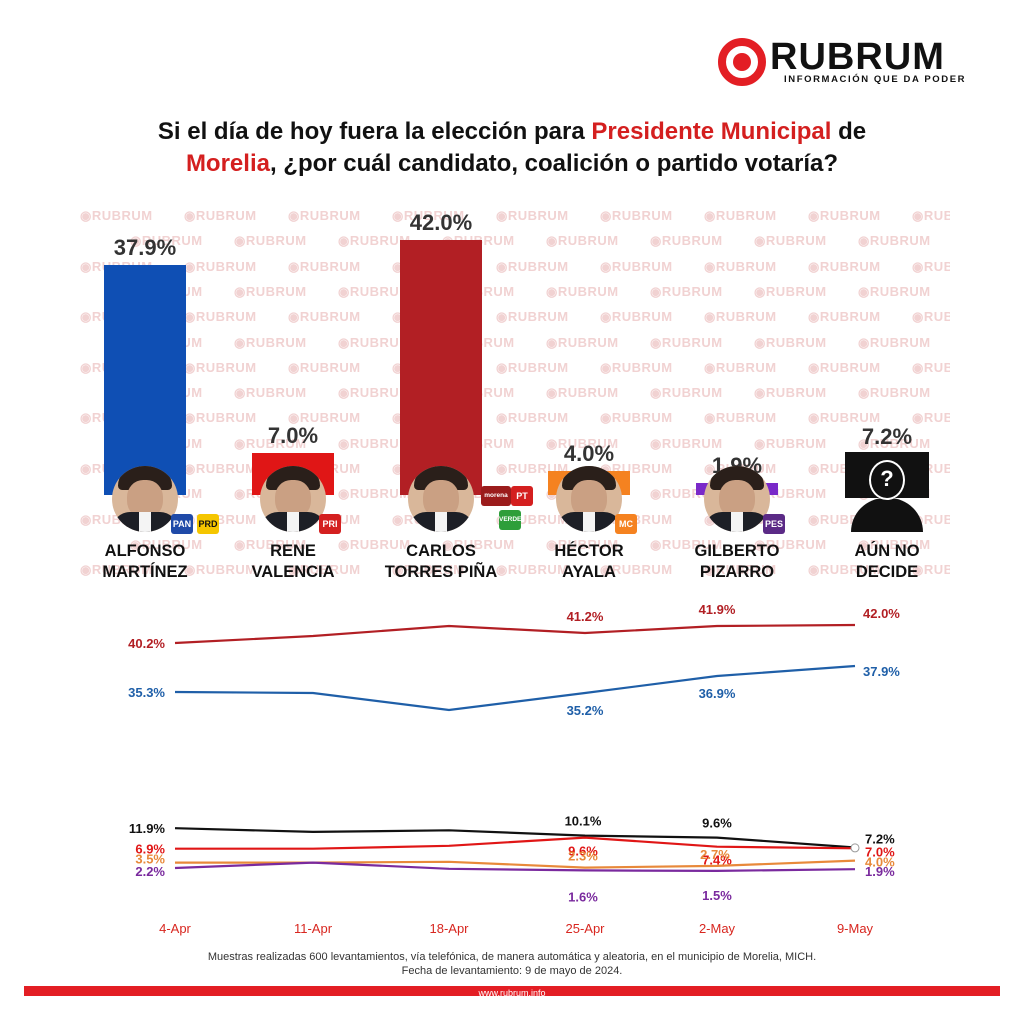 Image resolution: width=1024 pixels, height=1024 pixels. Describe the element at coordinates (146, 692) in the screenshot. I see `data-label: 35.3%` at that location.